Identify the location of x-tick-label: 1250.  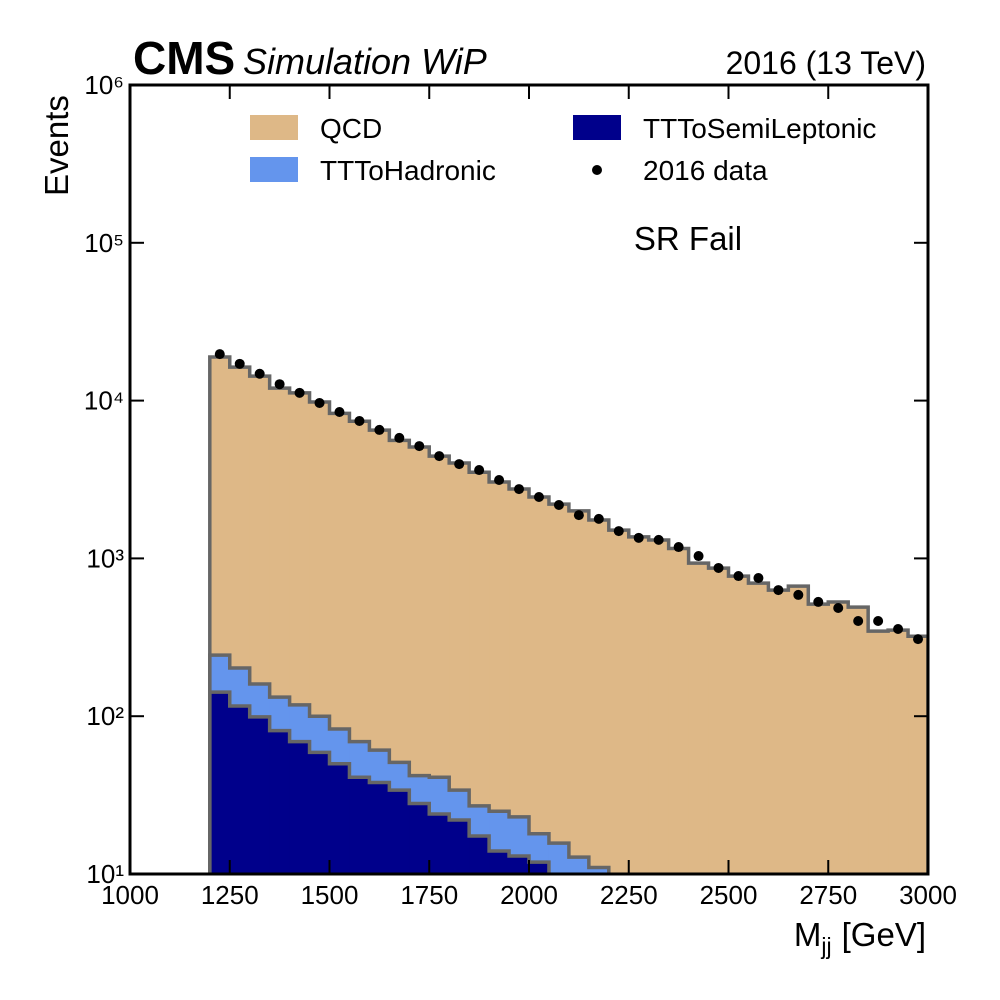
(230, 895).